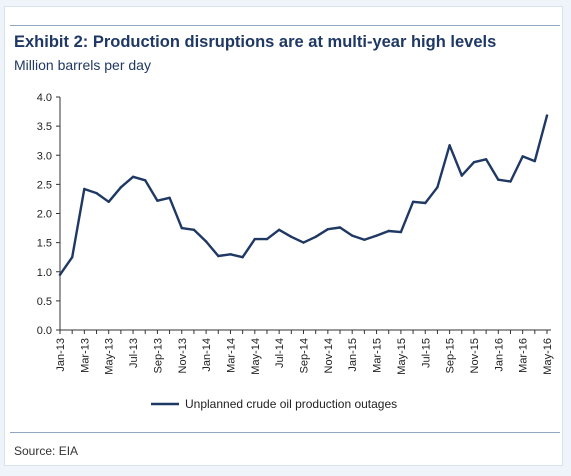  Describe the element at coordinates (524, 355) in the screenshot. I see `x-tick-label: Mar-16` at that location.